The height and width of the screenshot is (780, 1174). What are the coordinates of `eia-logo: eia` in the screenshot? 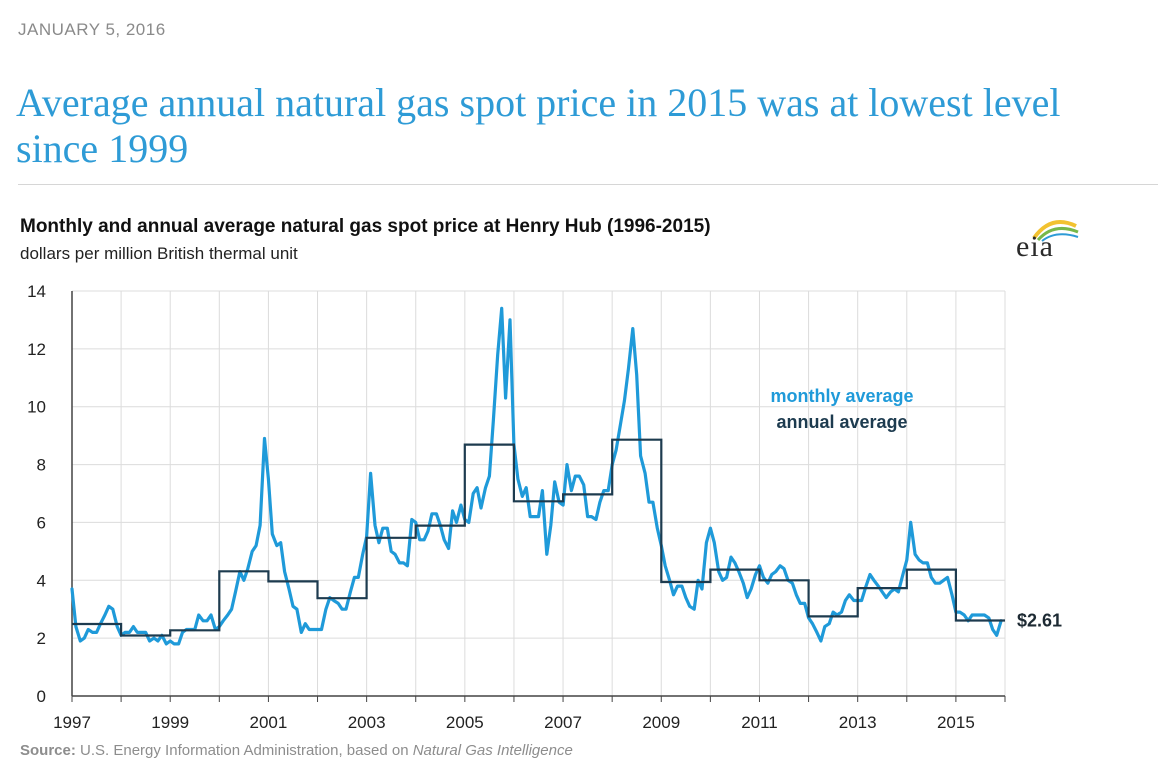 It's located at (1051, 239).